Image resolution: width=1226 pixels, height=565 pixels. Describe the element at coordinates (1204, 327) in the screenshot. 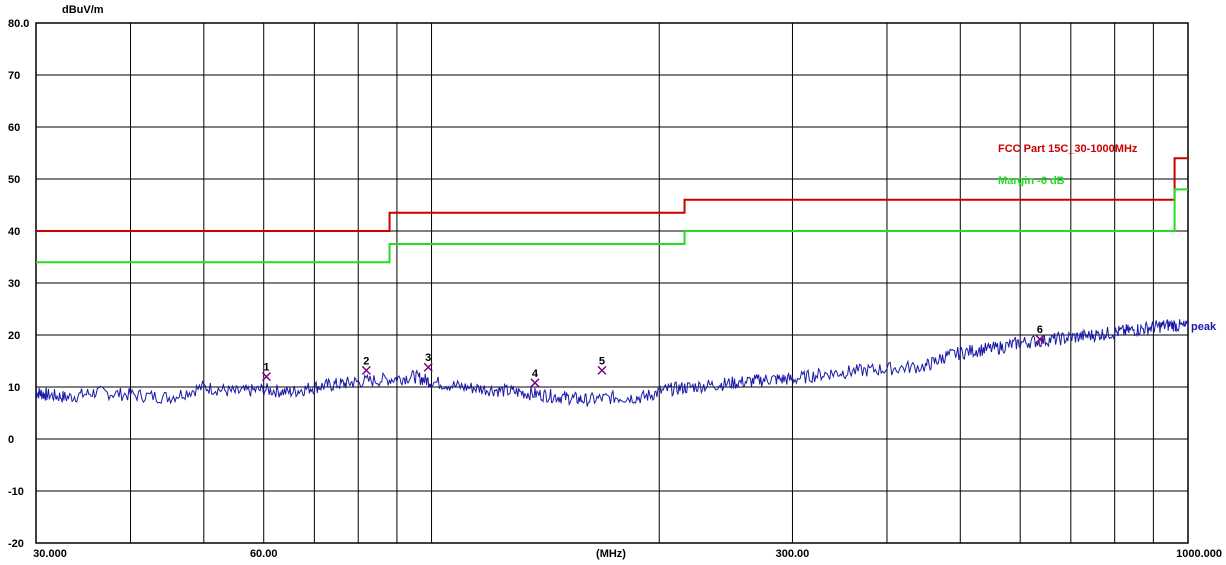

I see `series-label: peak` at that location.